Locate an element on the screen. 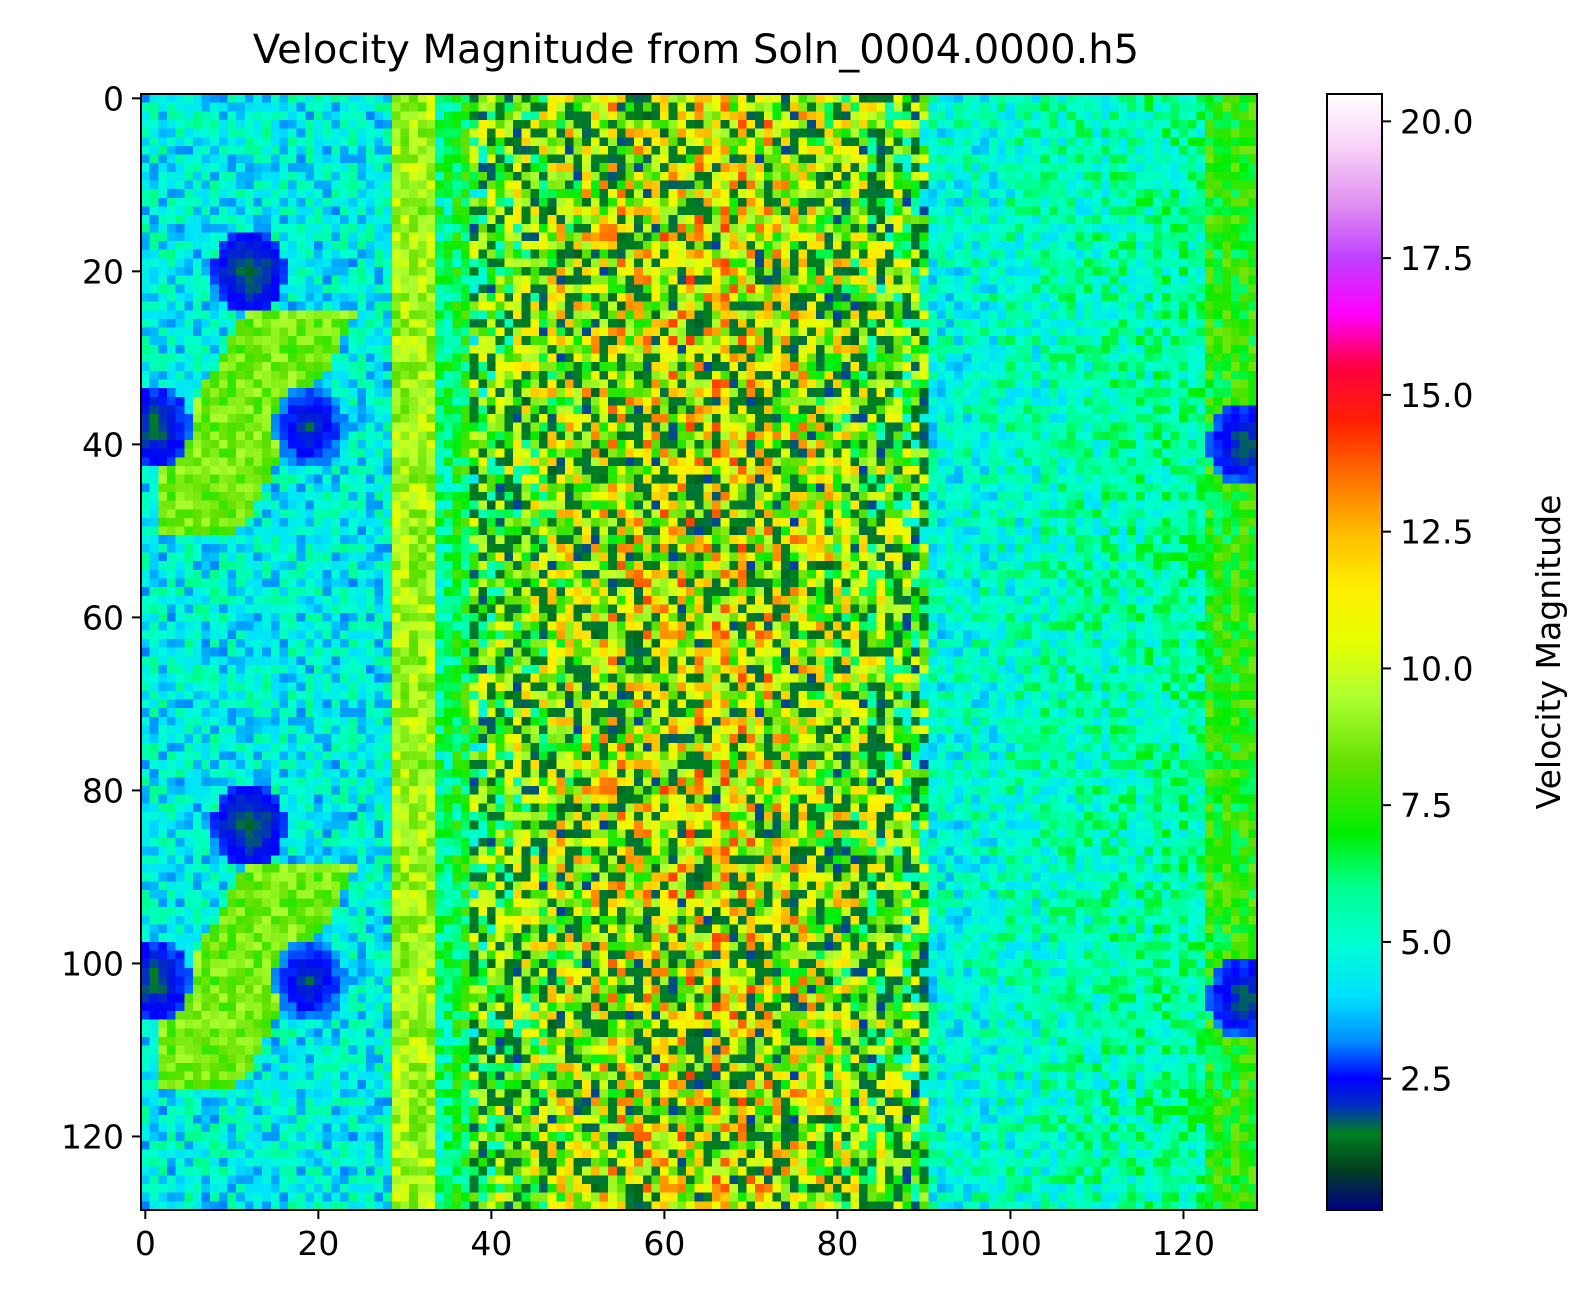 This screenshot has height=1302, width=1587. colorbar-tick-label: 15.0 is located at coordinates (1436, 395).